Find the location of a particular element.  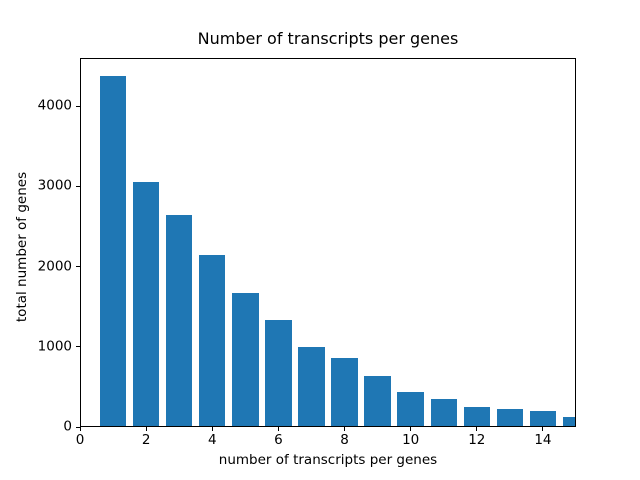

x-tick-label: 6 is located at coordinates (278, 440).